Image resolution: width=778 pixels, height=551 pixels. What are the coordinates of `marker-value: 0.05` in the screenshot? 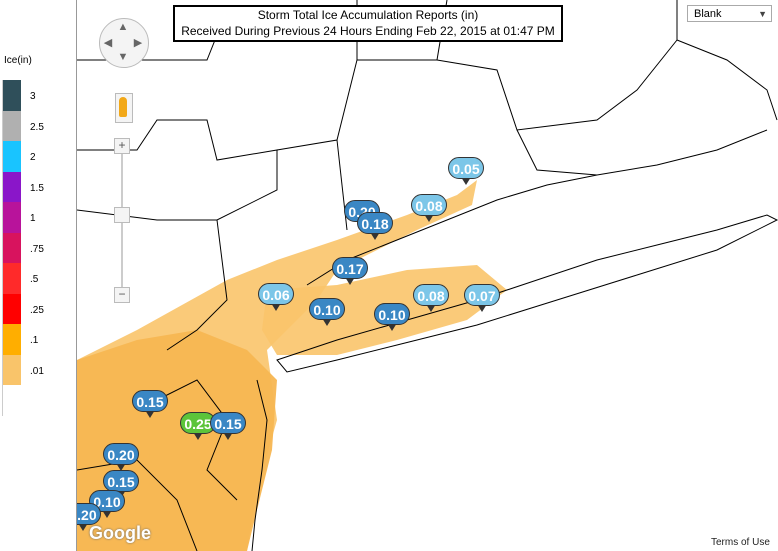 It's located at (466, 168).